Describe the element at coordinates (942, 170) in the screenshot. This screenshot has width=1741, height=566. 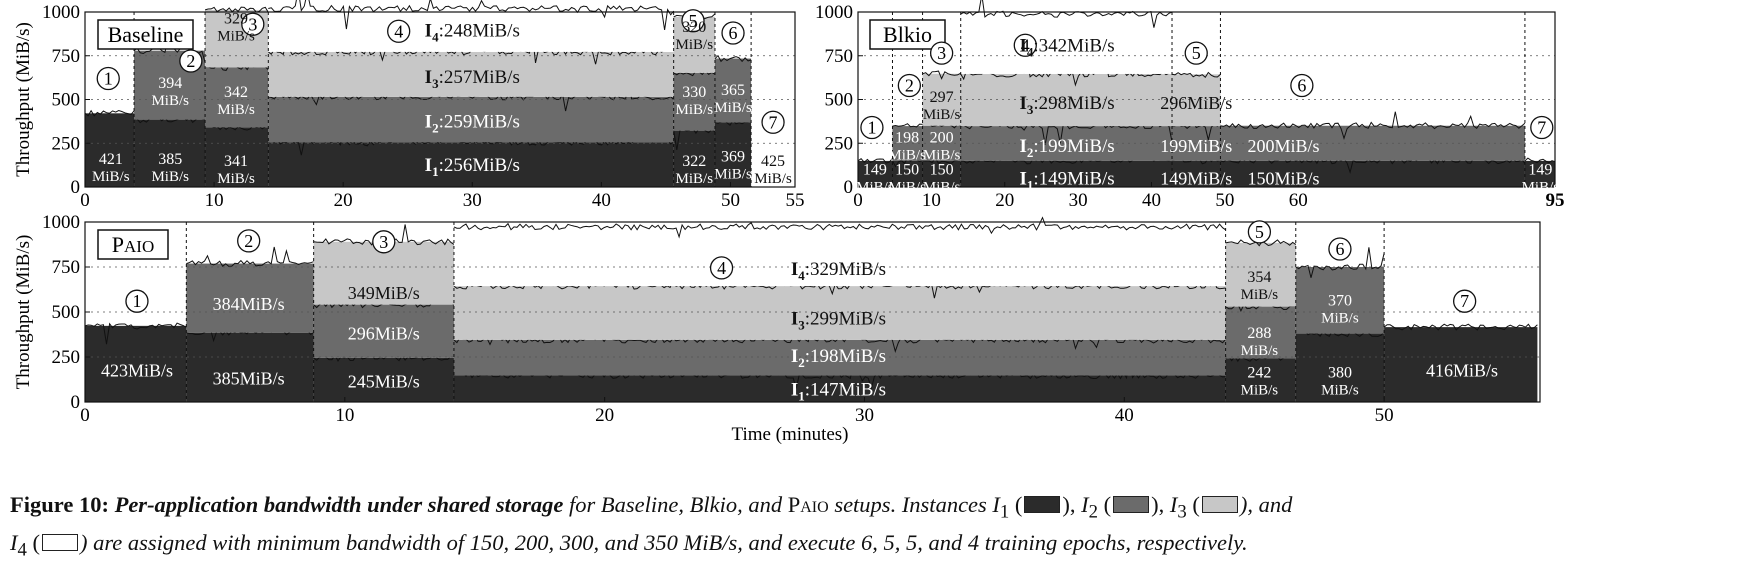
I see `value-label: 150` at that location.